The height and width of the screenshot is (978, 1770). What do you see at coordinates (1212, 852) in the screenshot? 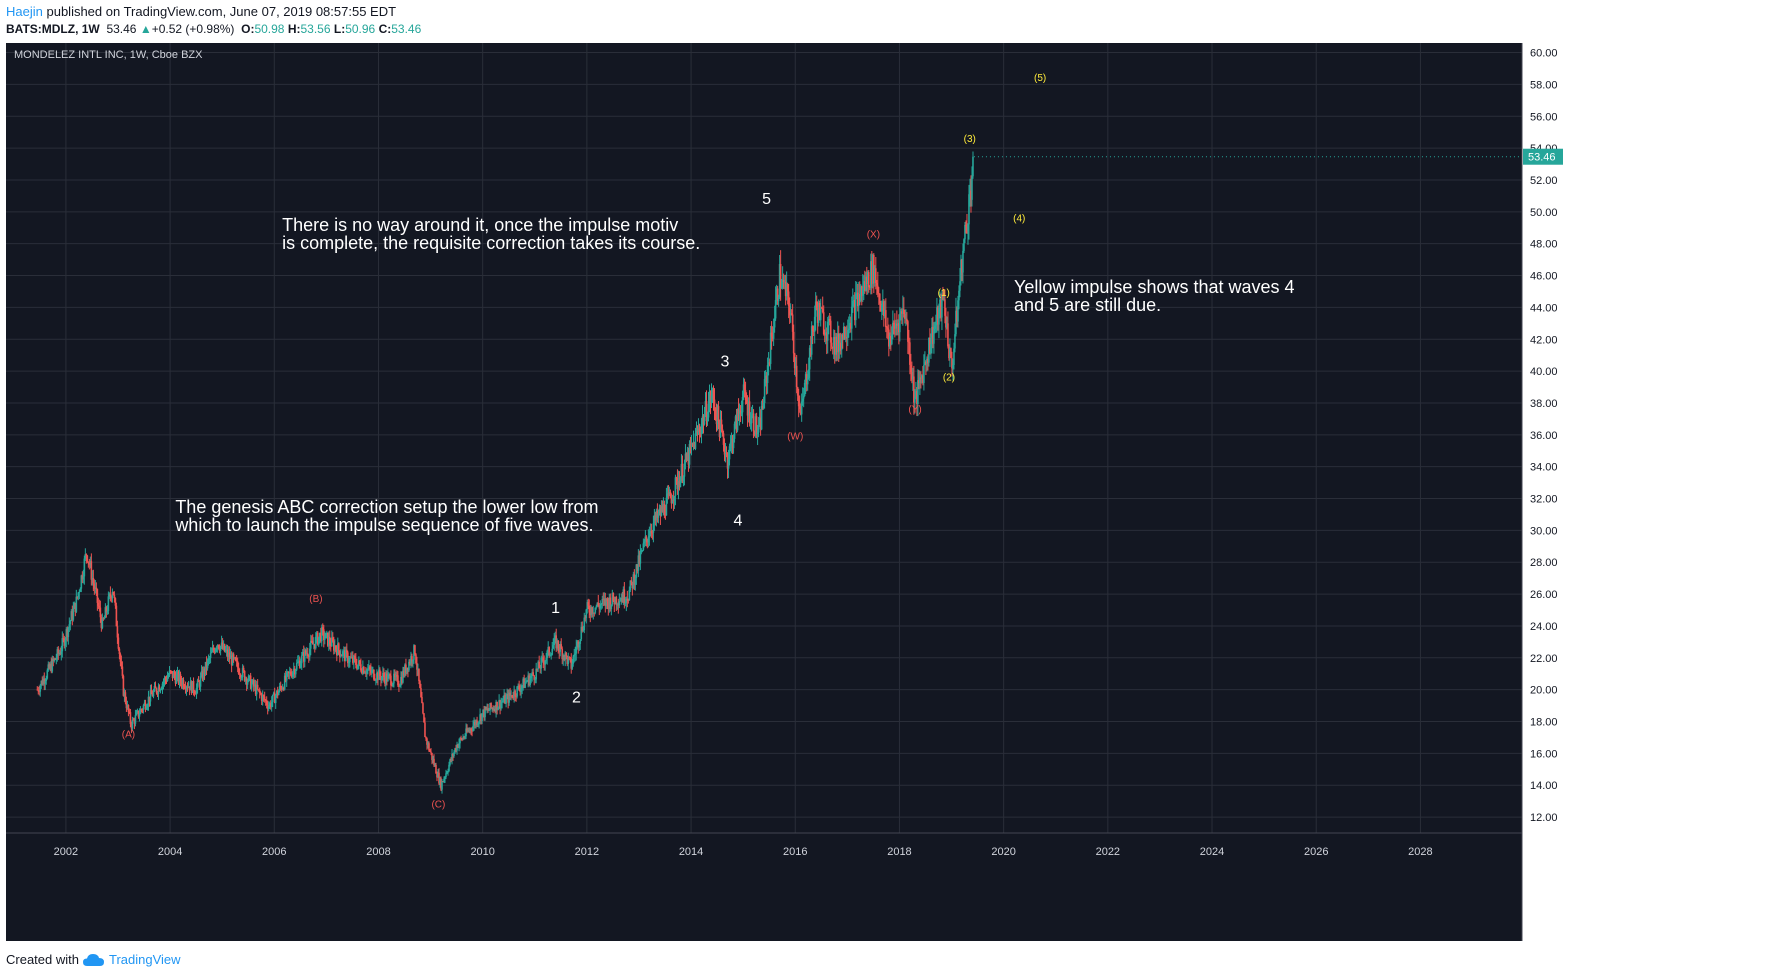
I see `x-tick-label: 2024` at bounding box center [1212, 852].